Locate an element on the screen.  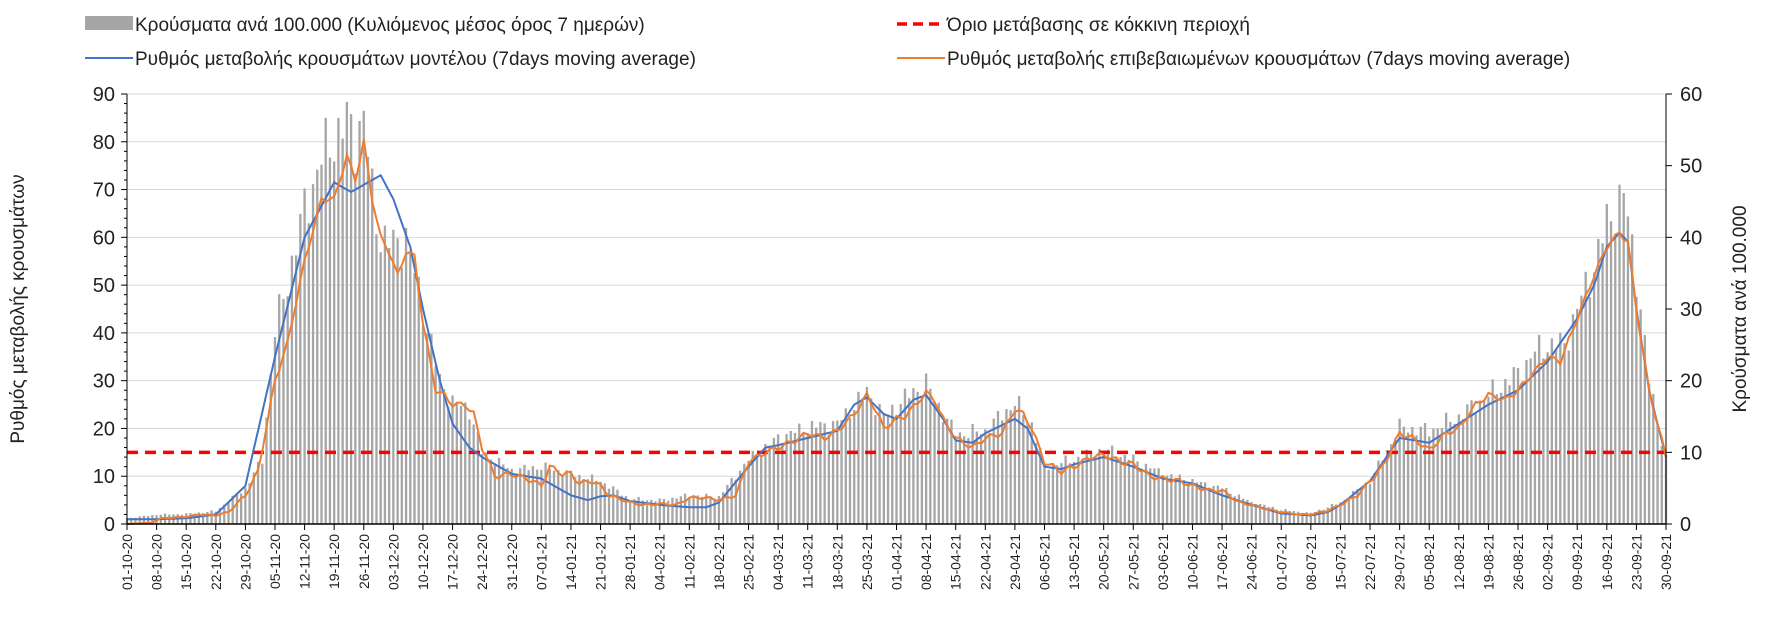
y-tick-label: 60 is located at coordinates (104, 238).